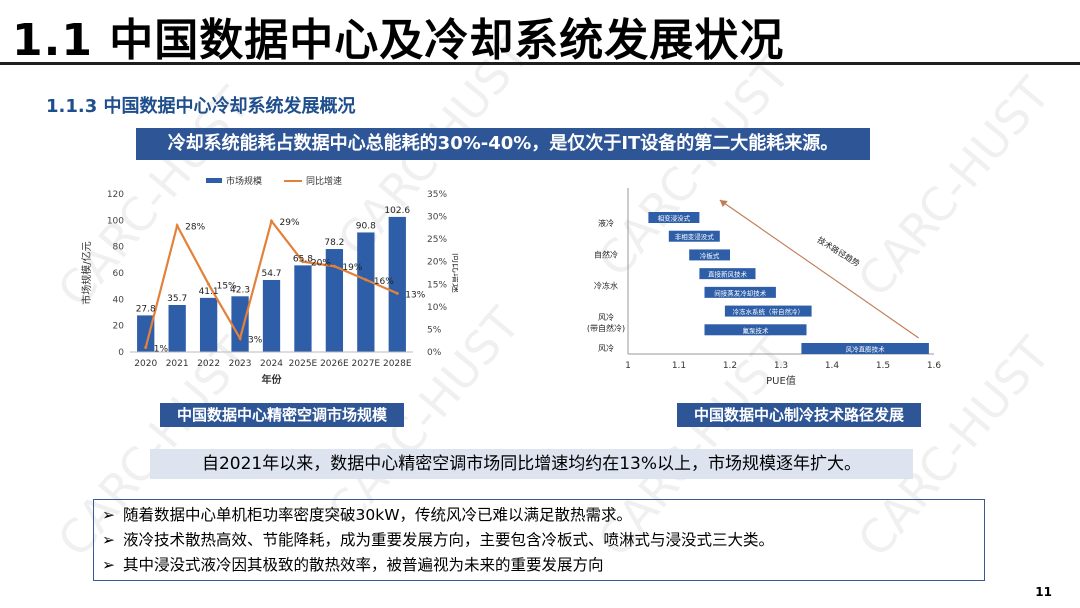 This screenshot has width=1080, height=608. What do you see at coordinates (437, 240) in the screenshot?
I see `y2-tick-label: 25%` at bounding box center [437, 240].